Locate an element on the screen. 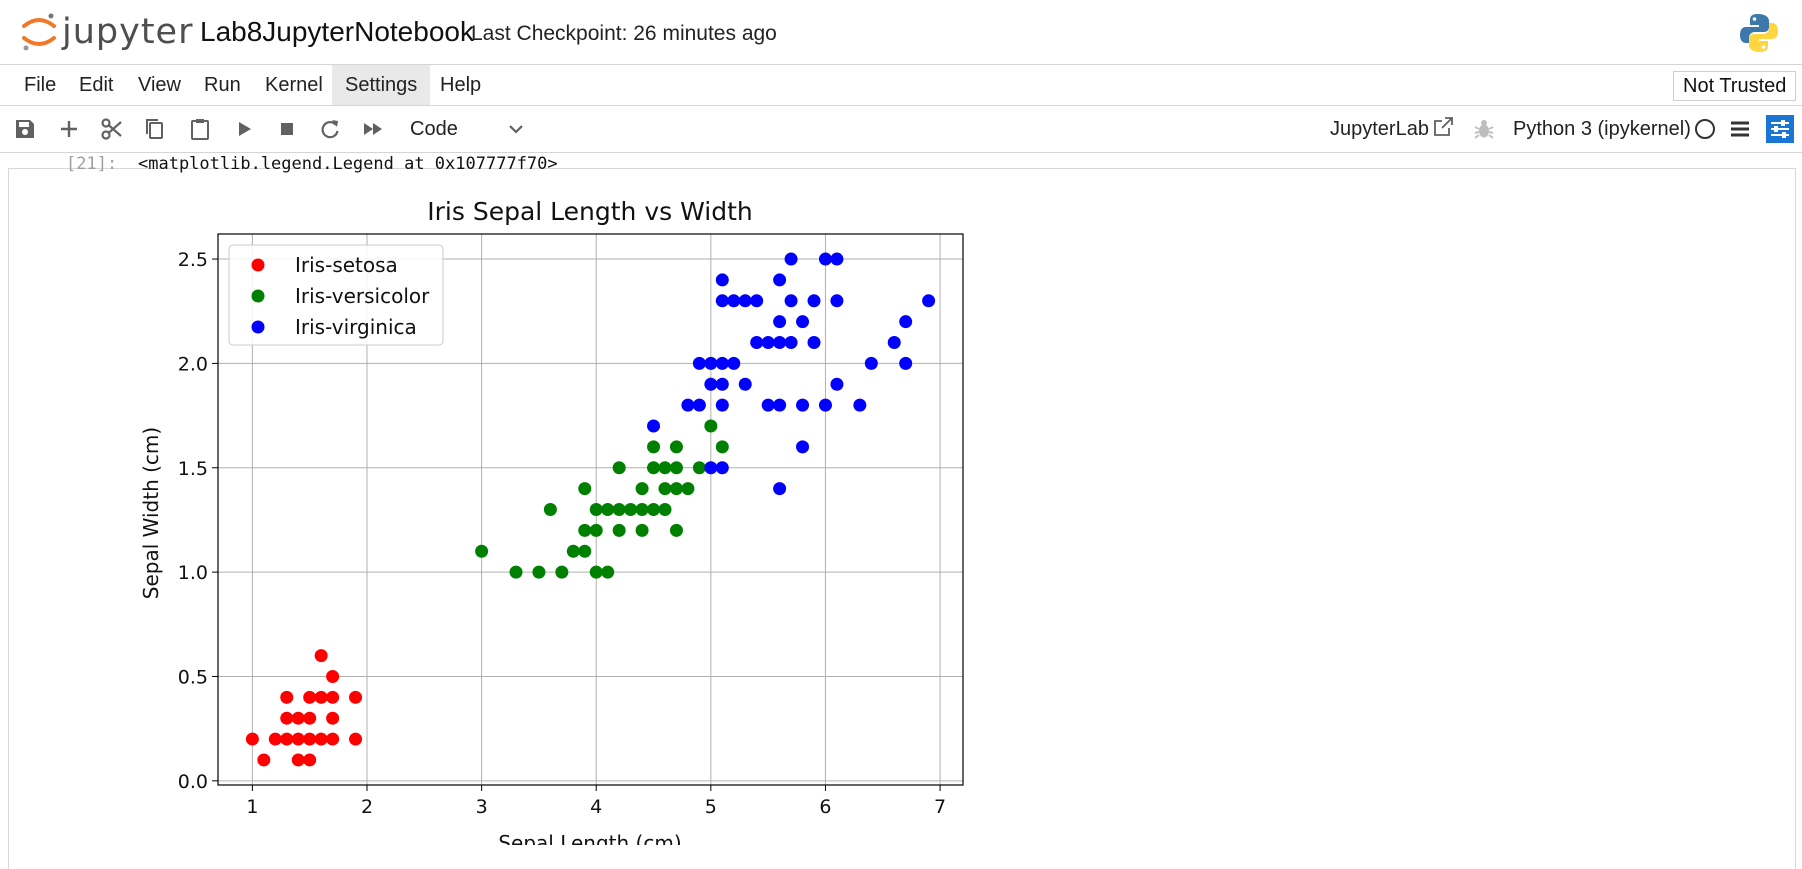 The height and width of the screenshot is (869, 1802). y-axis-label: Sepal Width (cm) is located at coordinates (151, 513).